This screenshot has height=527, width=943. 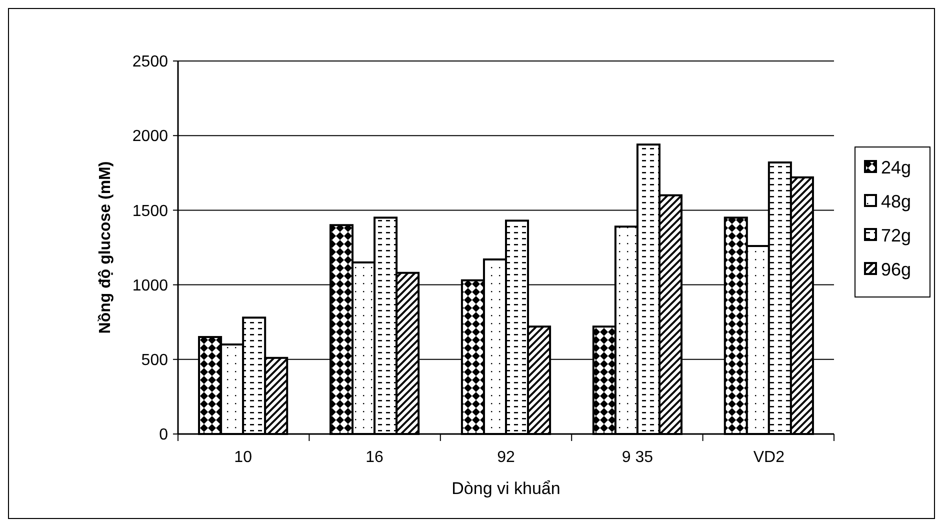 I want to click on legend-label: 72g, so click(x=896, y=235).